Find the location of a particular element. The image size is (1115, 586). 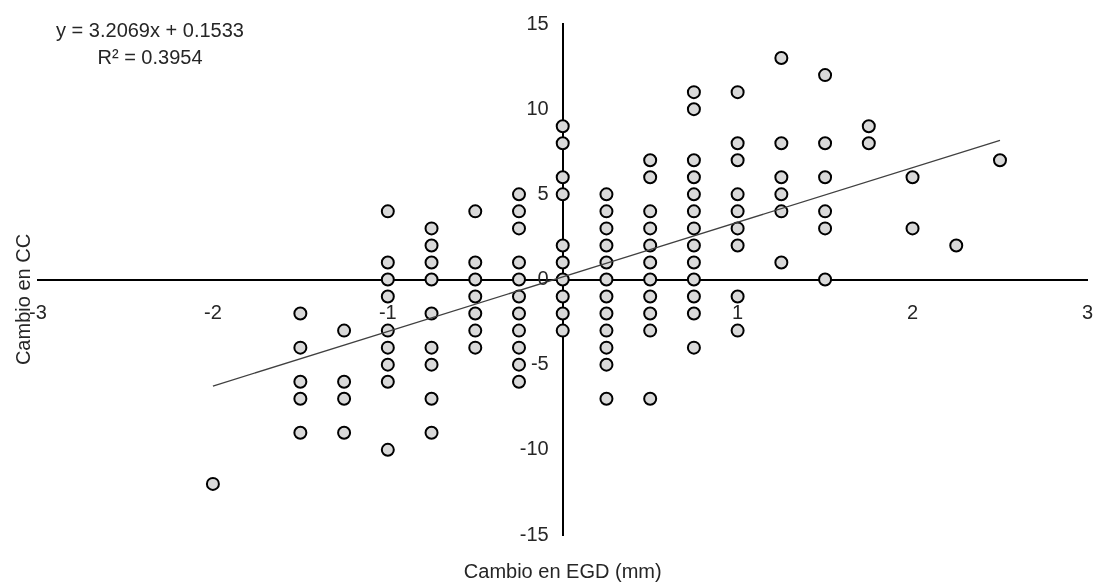

y-tick-label: -15 is located at coordinates (534, 533).